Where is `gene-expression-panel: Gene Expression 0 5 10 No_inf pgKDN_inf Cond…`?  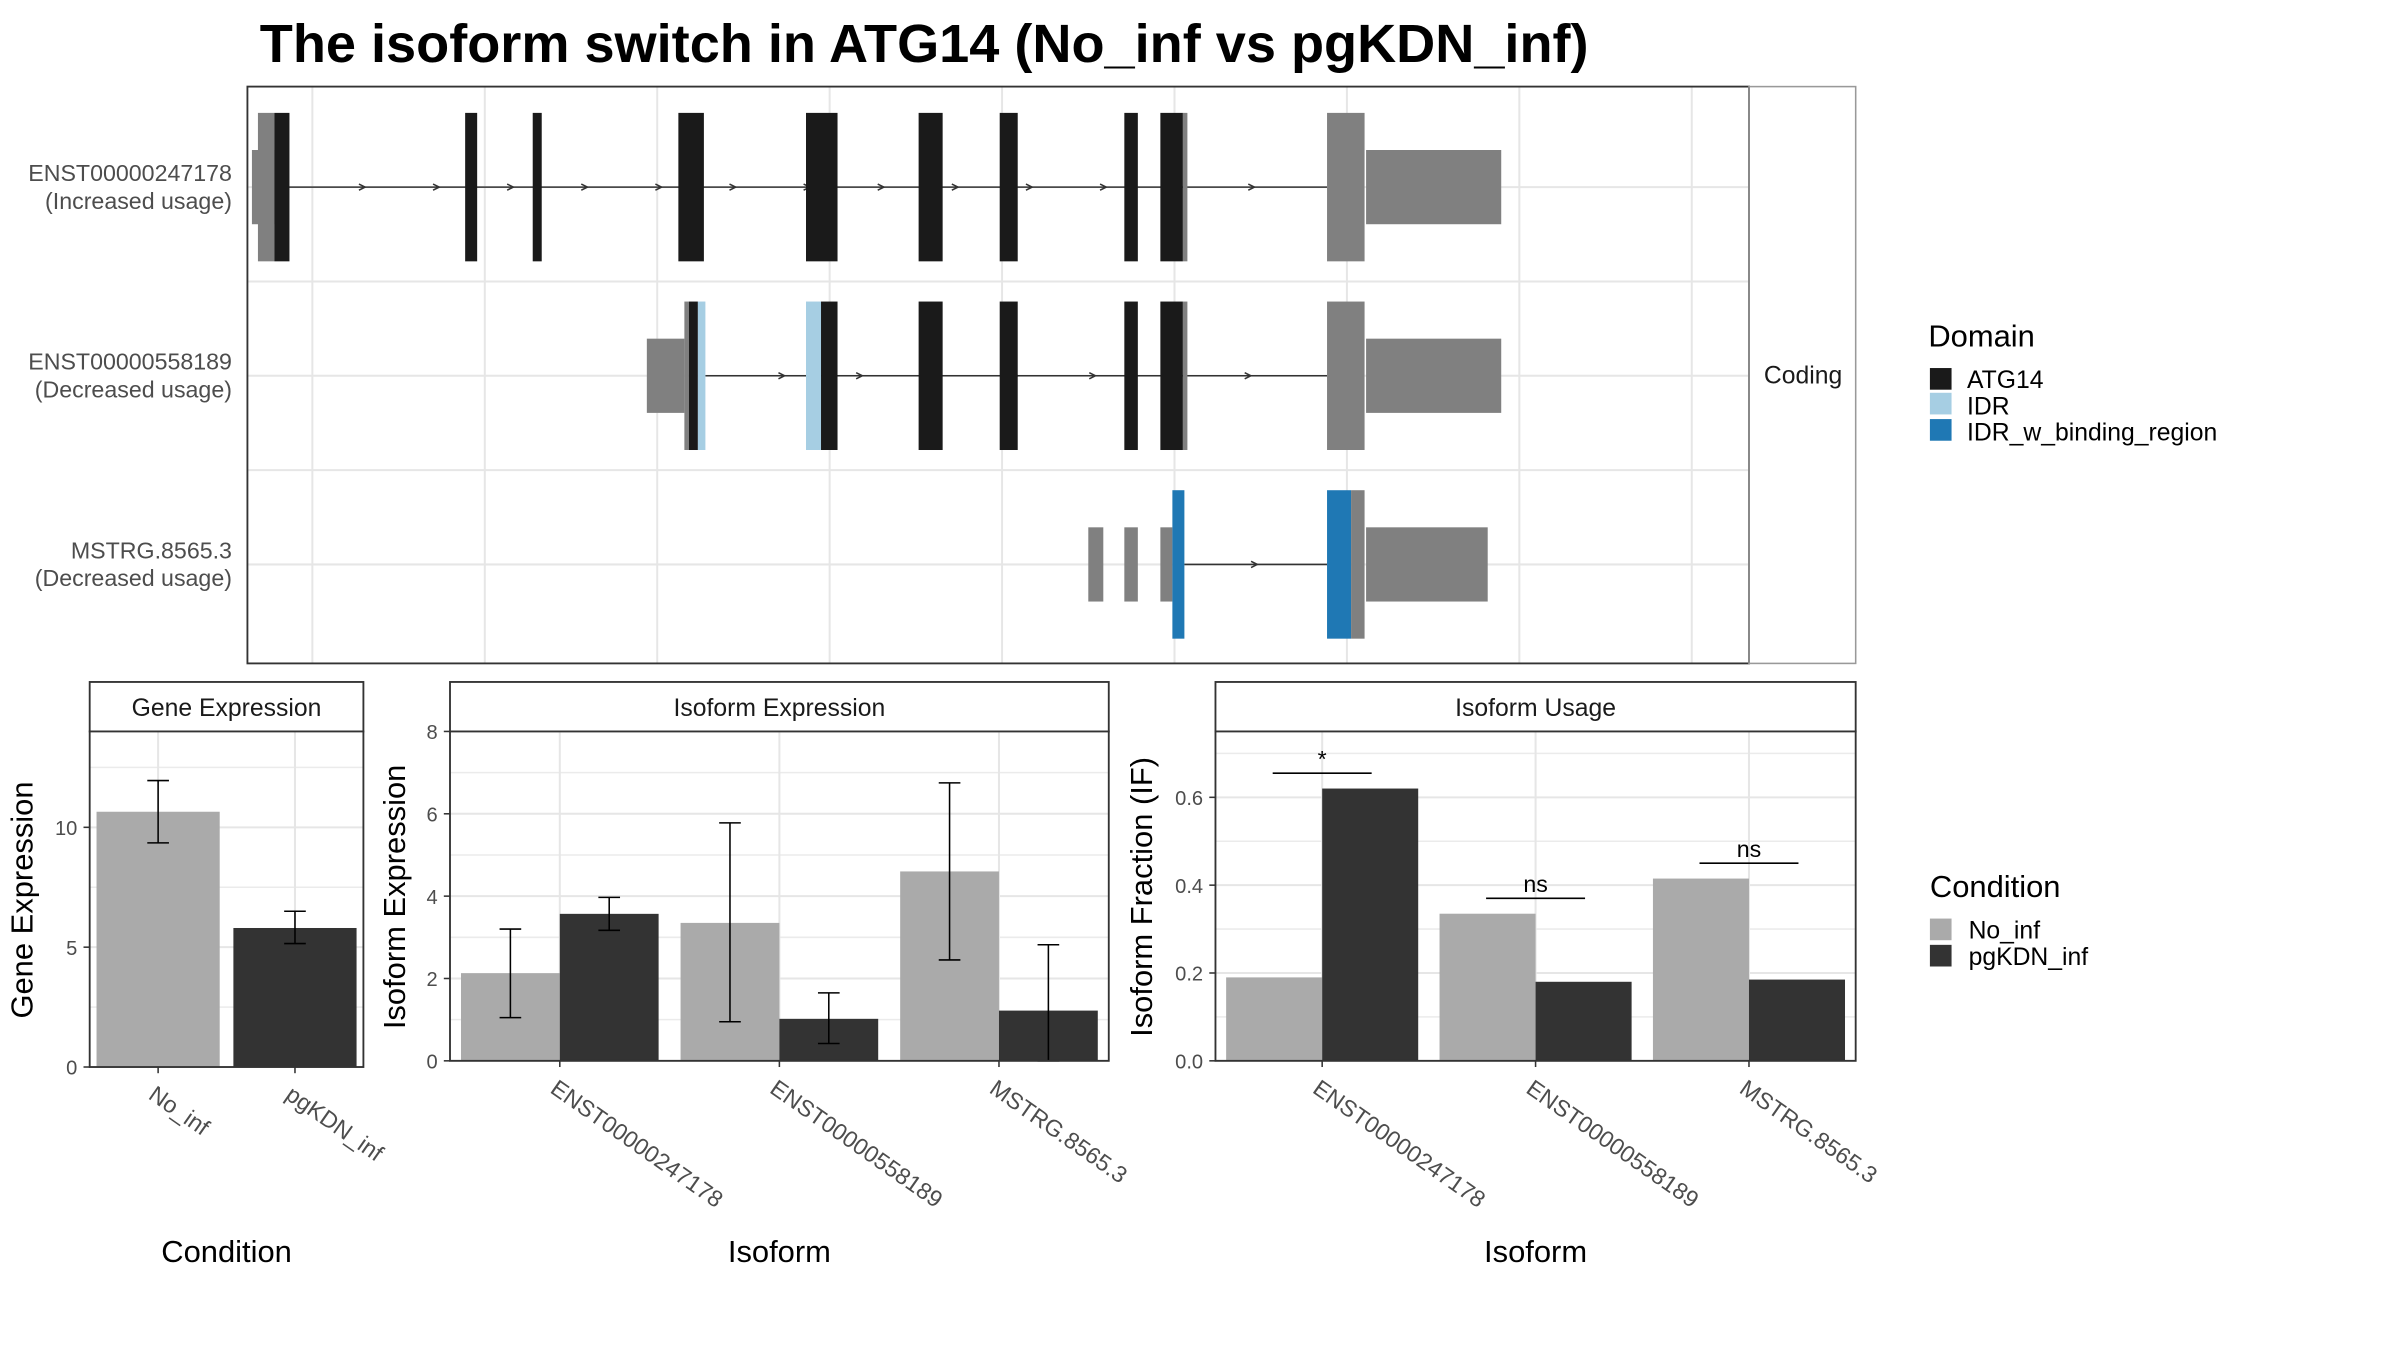 gene-expression-panel: Gene Expression 0 5 10 No_inf pgKDN_inf Cond… is located at coordinates (196, 975).